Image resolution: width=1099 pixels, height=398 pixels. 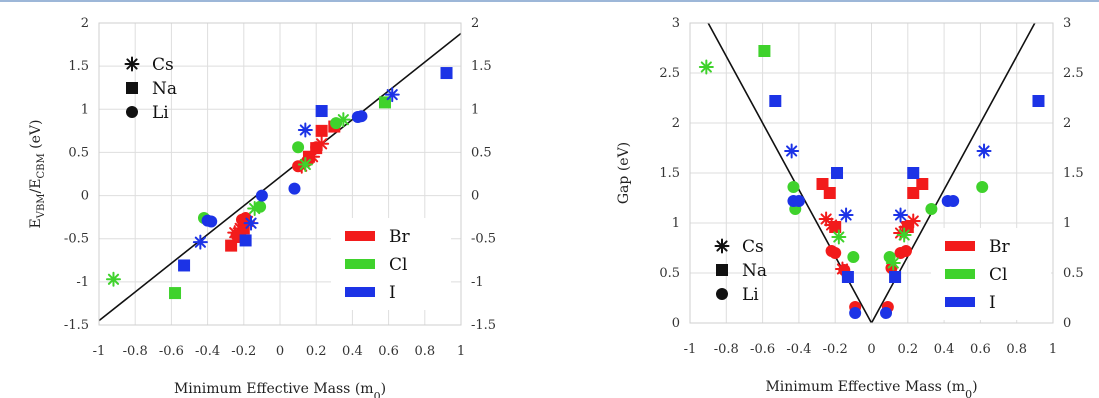 What do you see at coordinates (82, 282) in the screenshot?
I see `y-tick-left-1: -1` at bounding box center [82, 282].